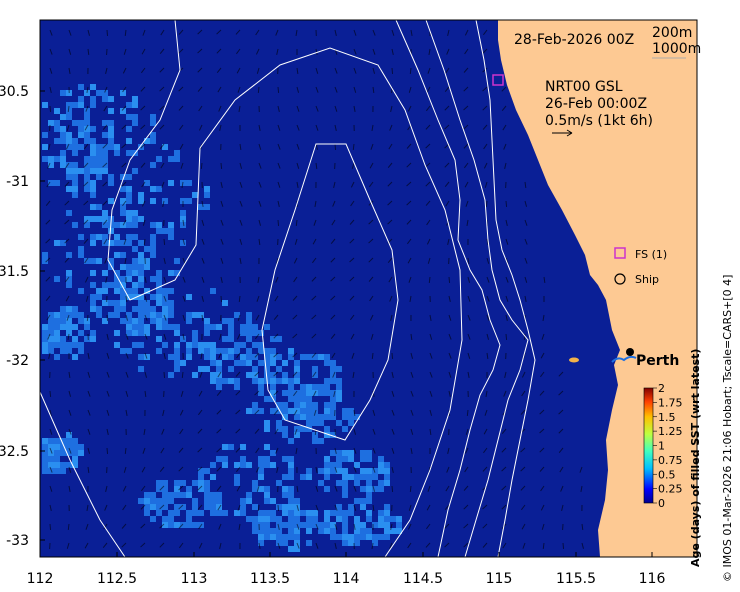  Describe the element at coordinates (624, 359) in the screenshot. I see `swan-river` at that location.